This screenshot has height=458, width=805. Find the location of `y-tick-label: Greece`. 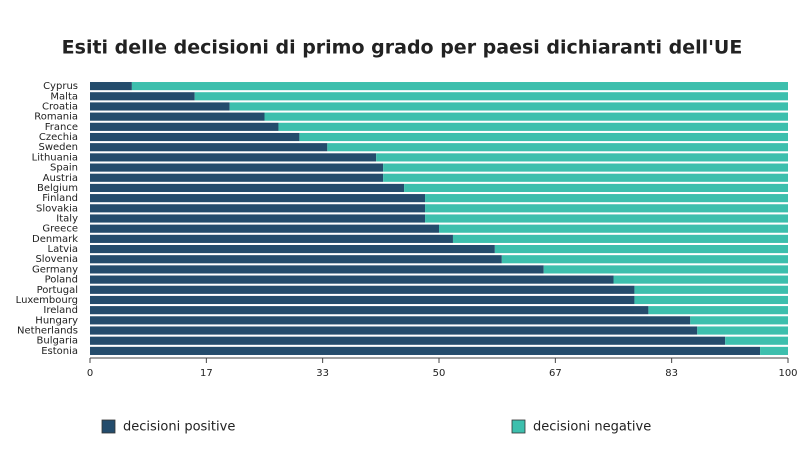

y-tick-label: Greece is located at coordinates (60, 229).